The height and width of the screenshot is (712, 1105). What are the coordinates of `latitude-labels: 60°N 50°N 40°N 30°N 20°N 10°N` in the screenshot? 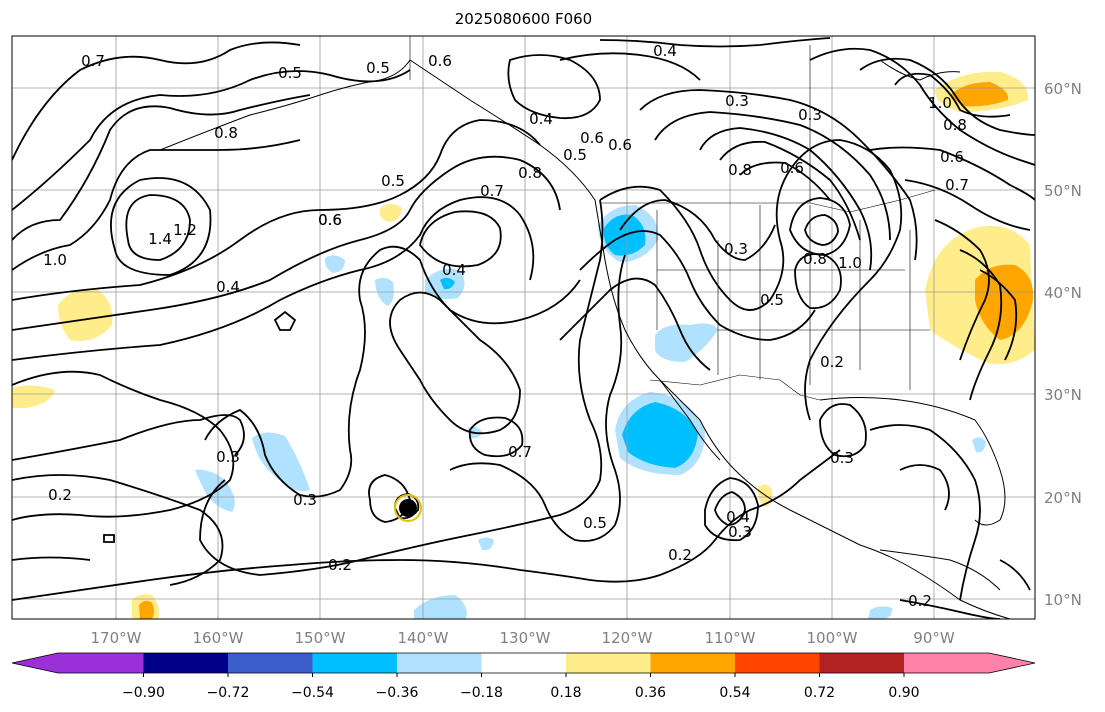 It's located at (1063, 344).